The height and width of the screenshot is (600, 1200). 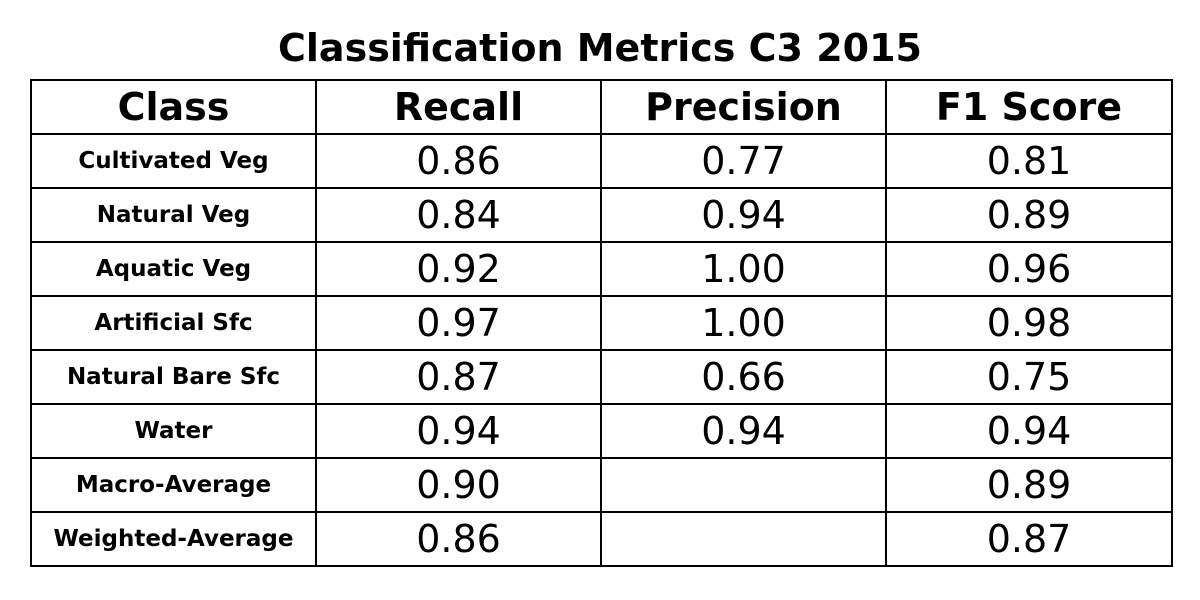 What do you see at coordinates (458, 107) in the screenshot?
I see `column-header-recall: Recall` at bounding box center [458, 107].